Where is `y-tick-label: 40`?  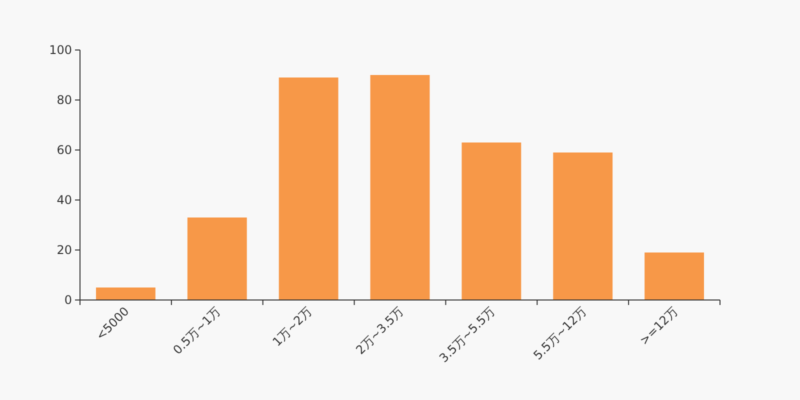 y-tick-label: 40 is located at coordinates (64, 200).